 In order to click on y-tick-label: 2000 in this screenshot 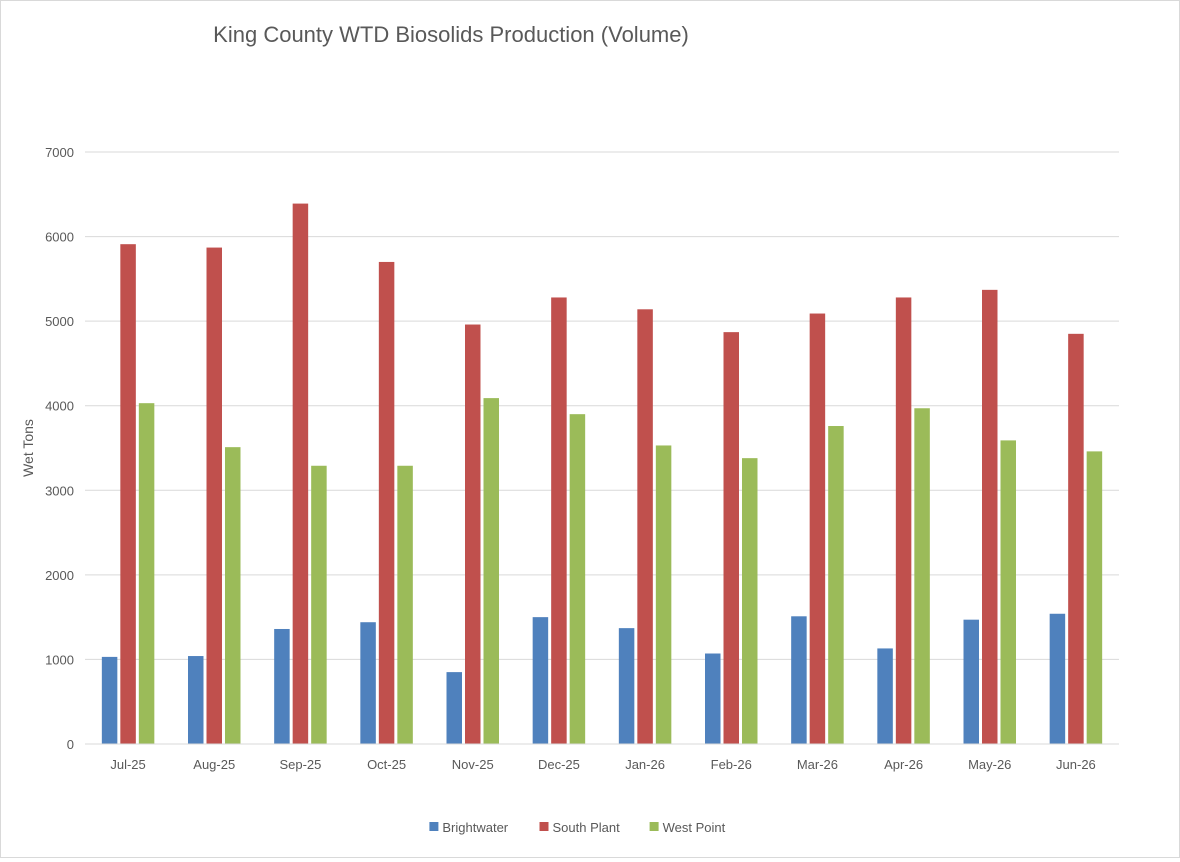, I will do `click(59, 575)`.